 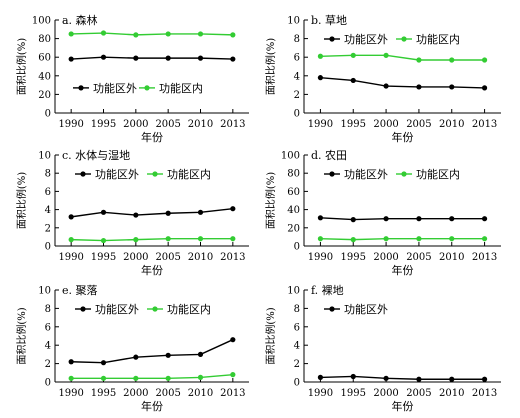 I want to click on y-tick-label: 80, so click(x=44, y=39).